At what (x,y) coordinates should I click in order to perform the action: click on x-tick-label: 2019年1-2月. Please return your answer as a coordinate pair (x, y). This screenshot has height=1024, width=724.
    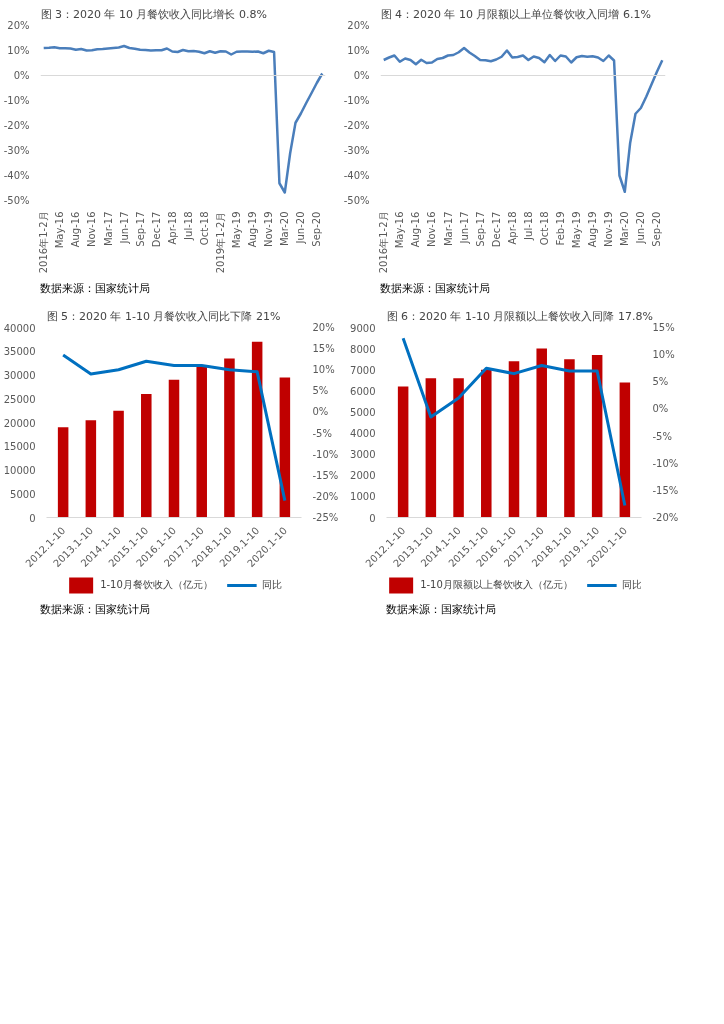
    Looking at the image, I should click on (220, 242).